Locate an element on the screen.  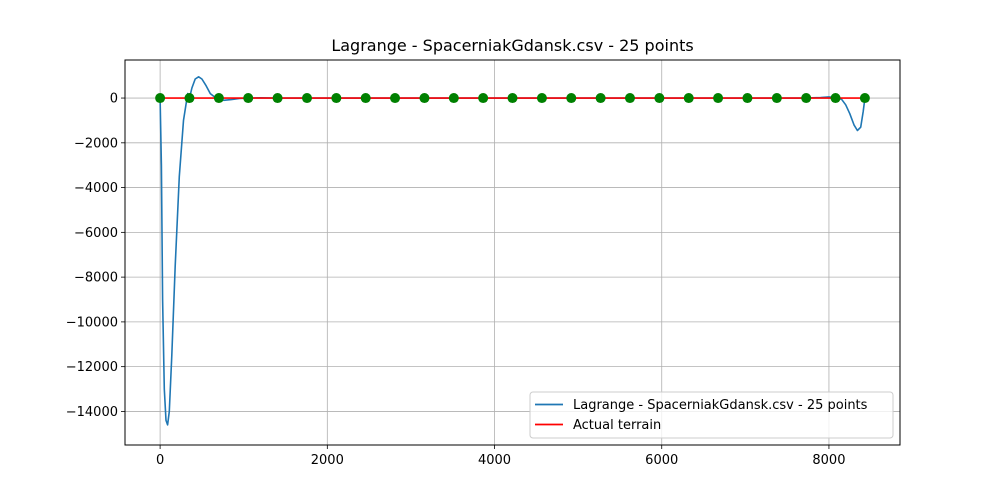
x-tick-label: 8000 is located at coordinates (828, 460).